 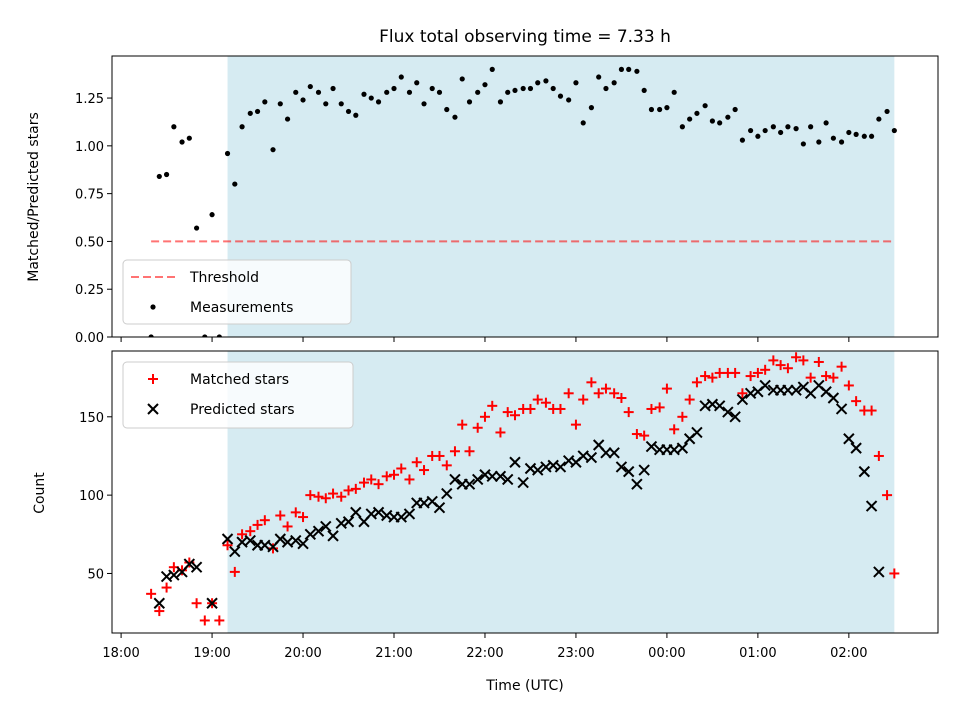 What do you see at coordinates (224, 278) in the screenshot?
I see `legend-threshold-label: Threshold` at bounding box center [224, 278].